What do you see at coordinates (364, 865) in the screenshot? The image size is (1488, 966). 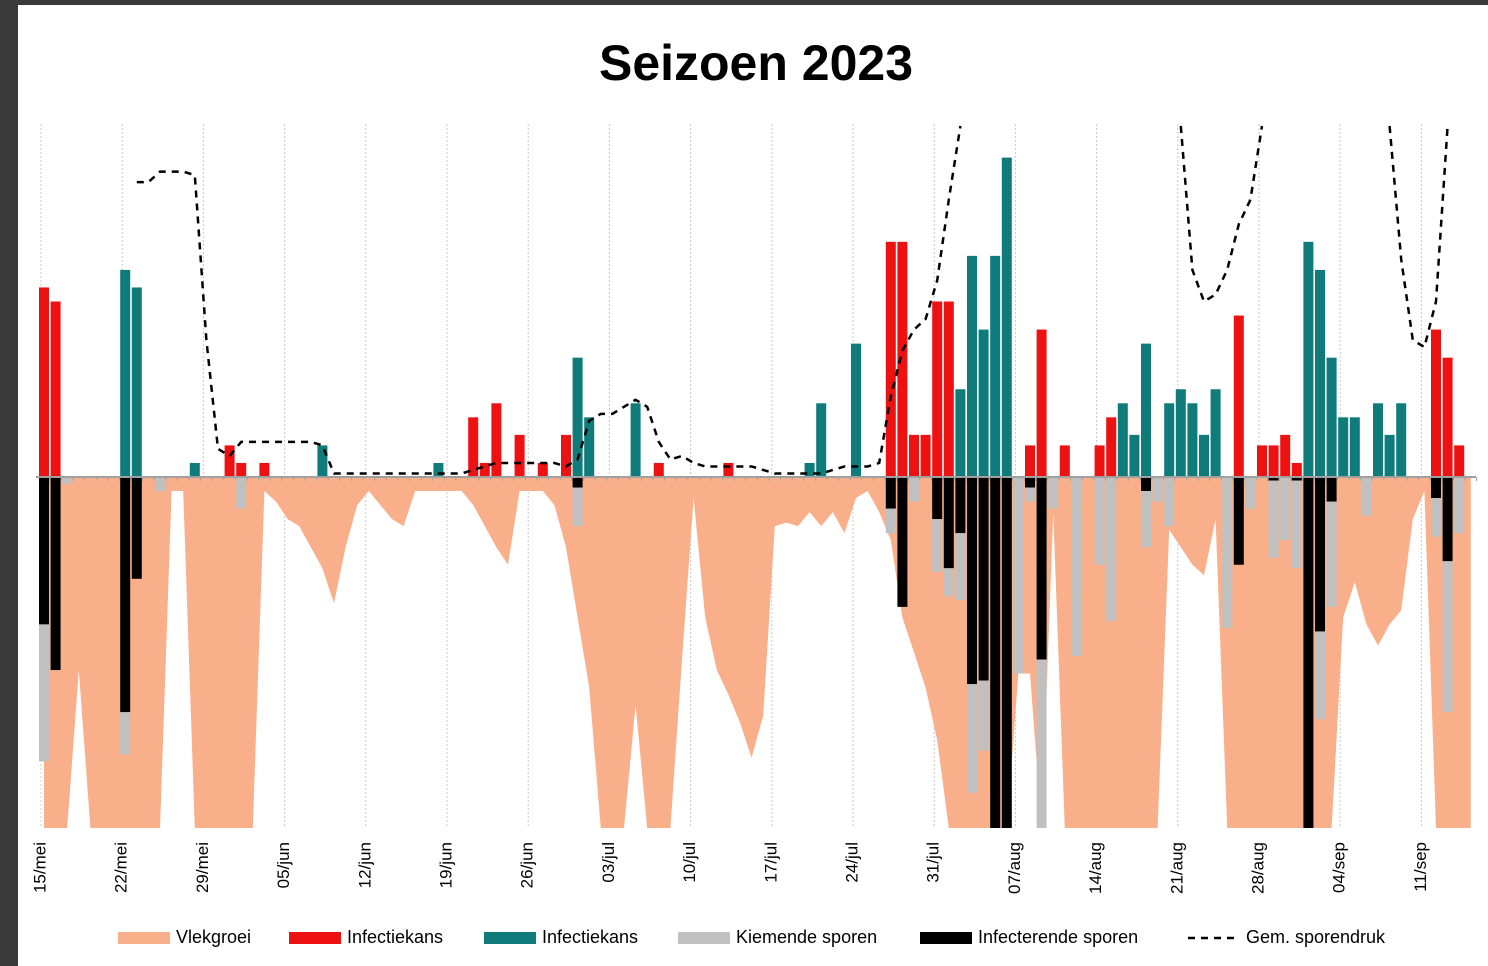 I see `x-tick-label: 12/jun` at bounding box center [364, 865].